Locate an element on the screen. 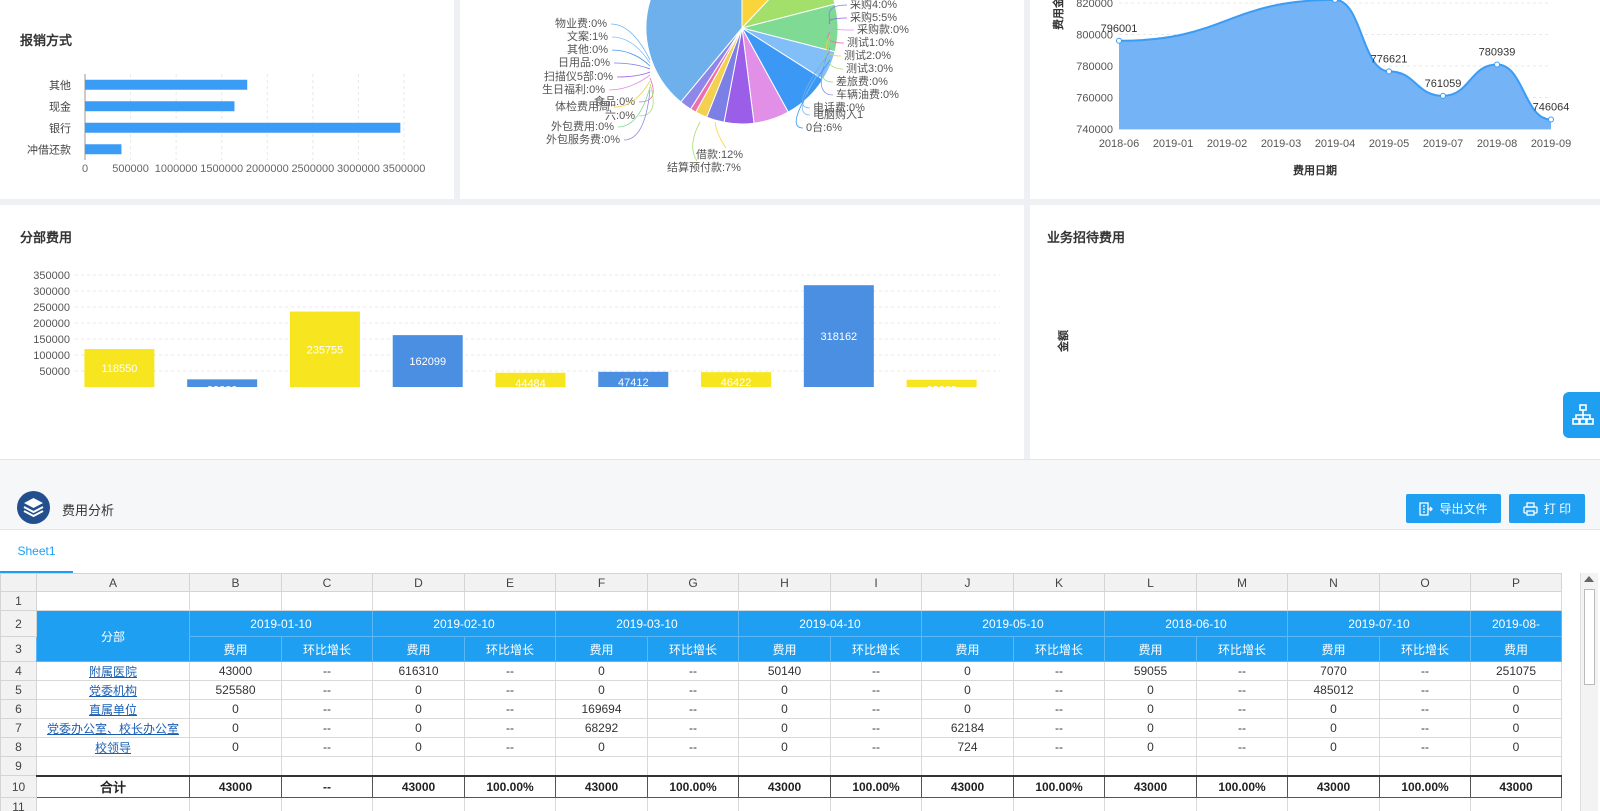  row-header: 6 is located at coordinates (18, 709).